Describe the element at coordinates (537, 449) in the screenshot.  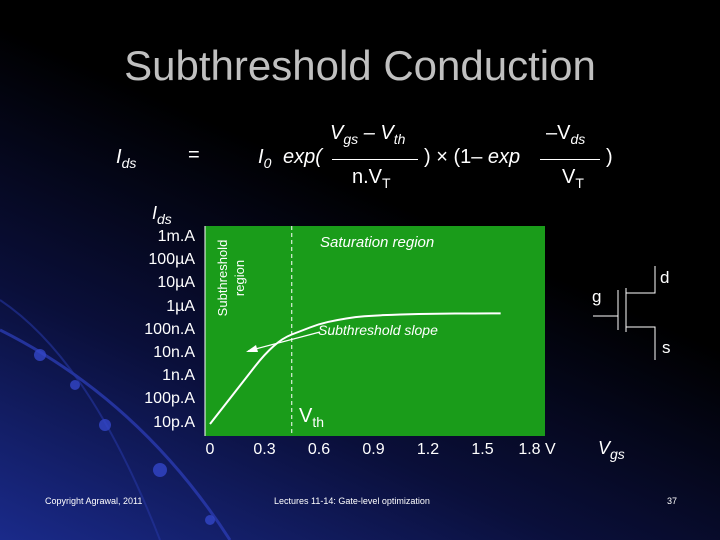
I see `x-tick-label: 1.8 V` at that location.